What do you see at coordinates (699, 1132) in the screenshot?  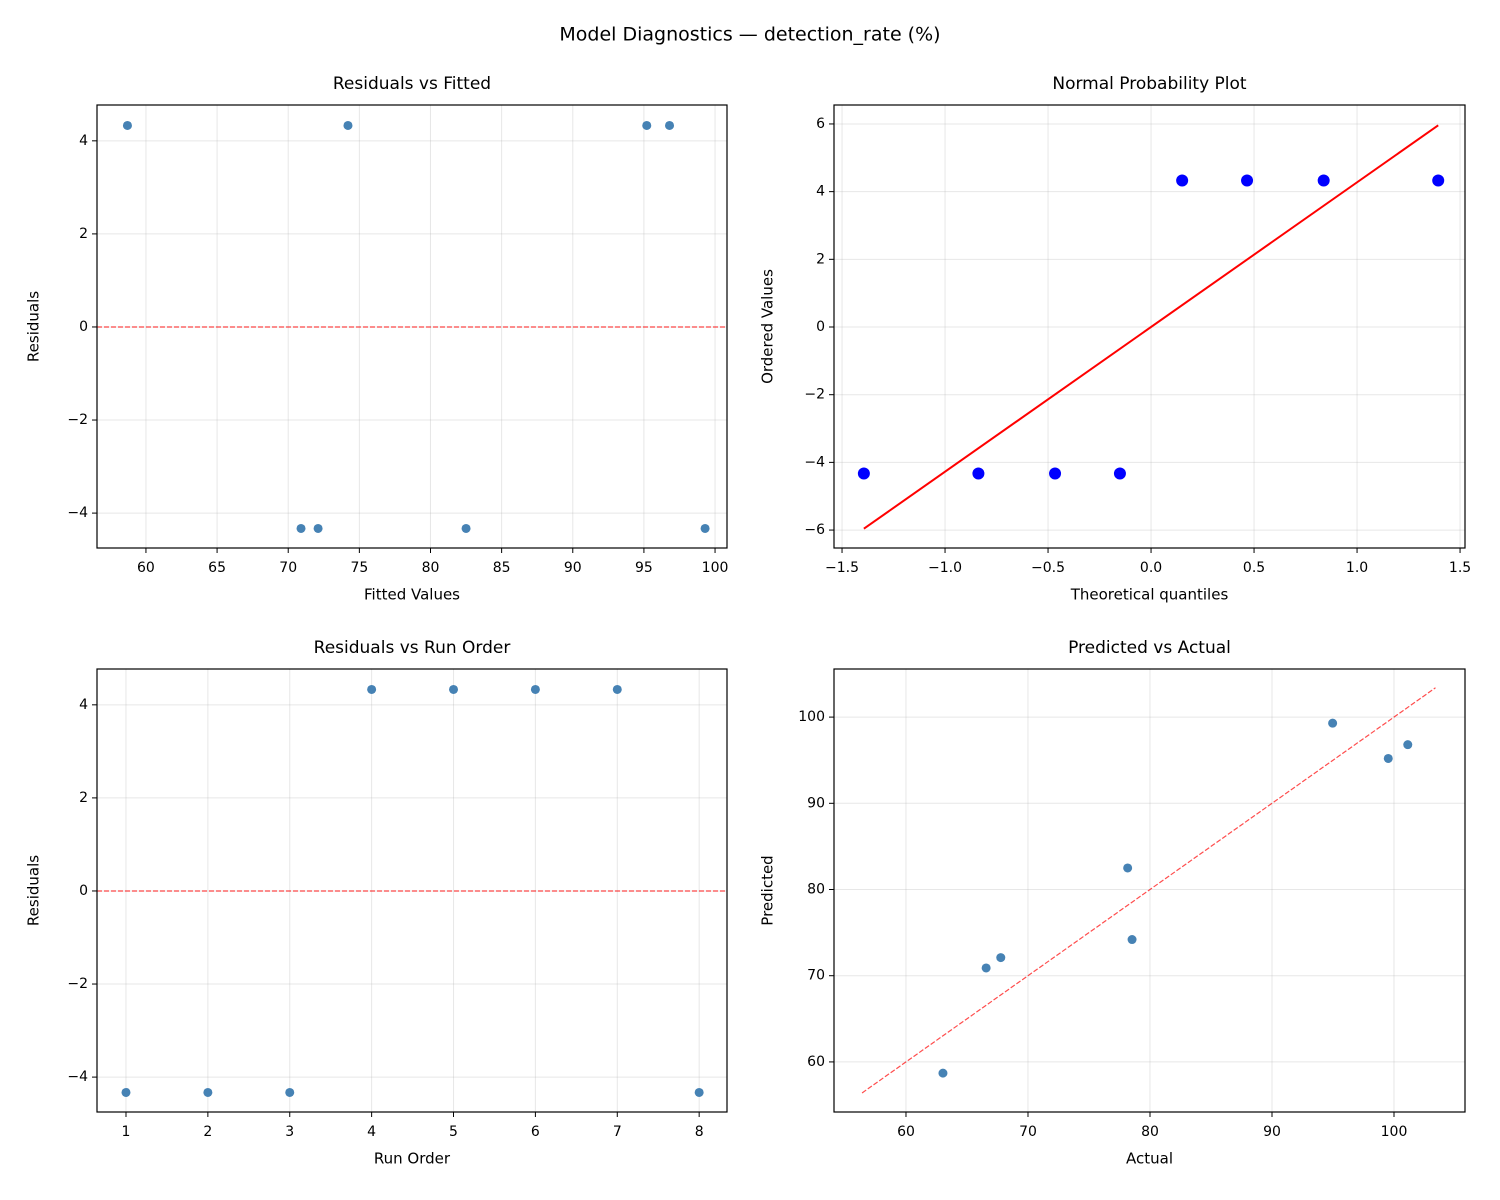 I see `x-tick-label: 8` at bounding box center [699, 1132].